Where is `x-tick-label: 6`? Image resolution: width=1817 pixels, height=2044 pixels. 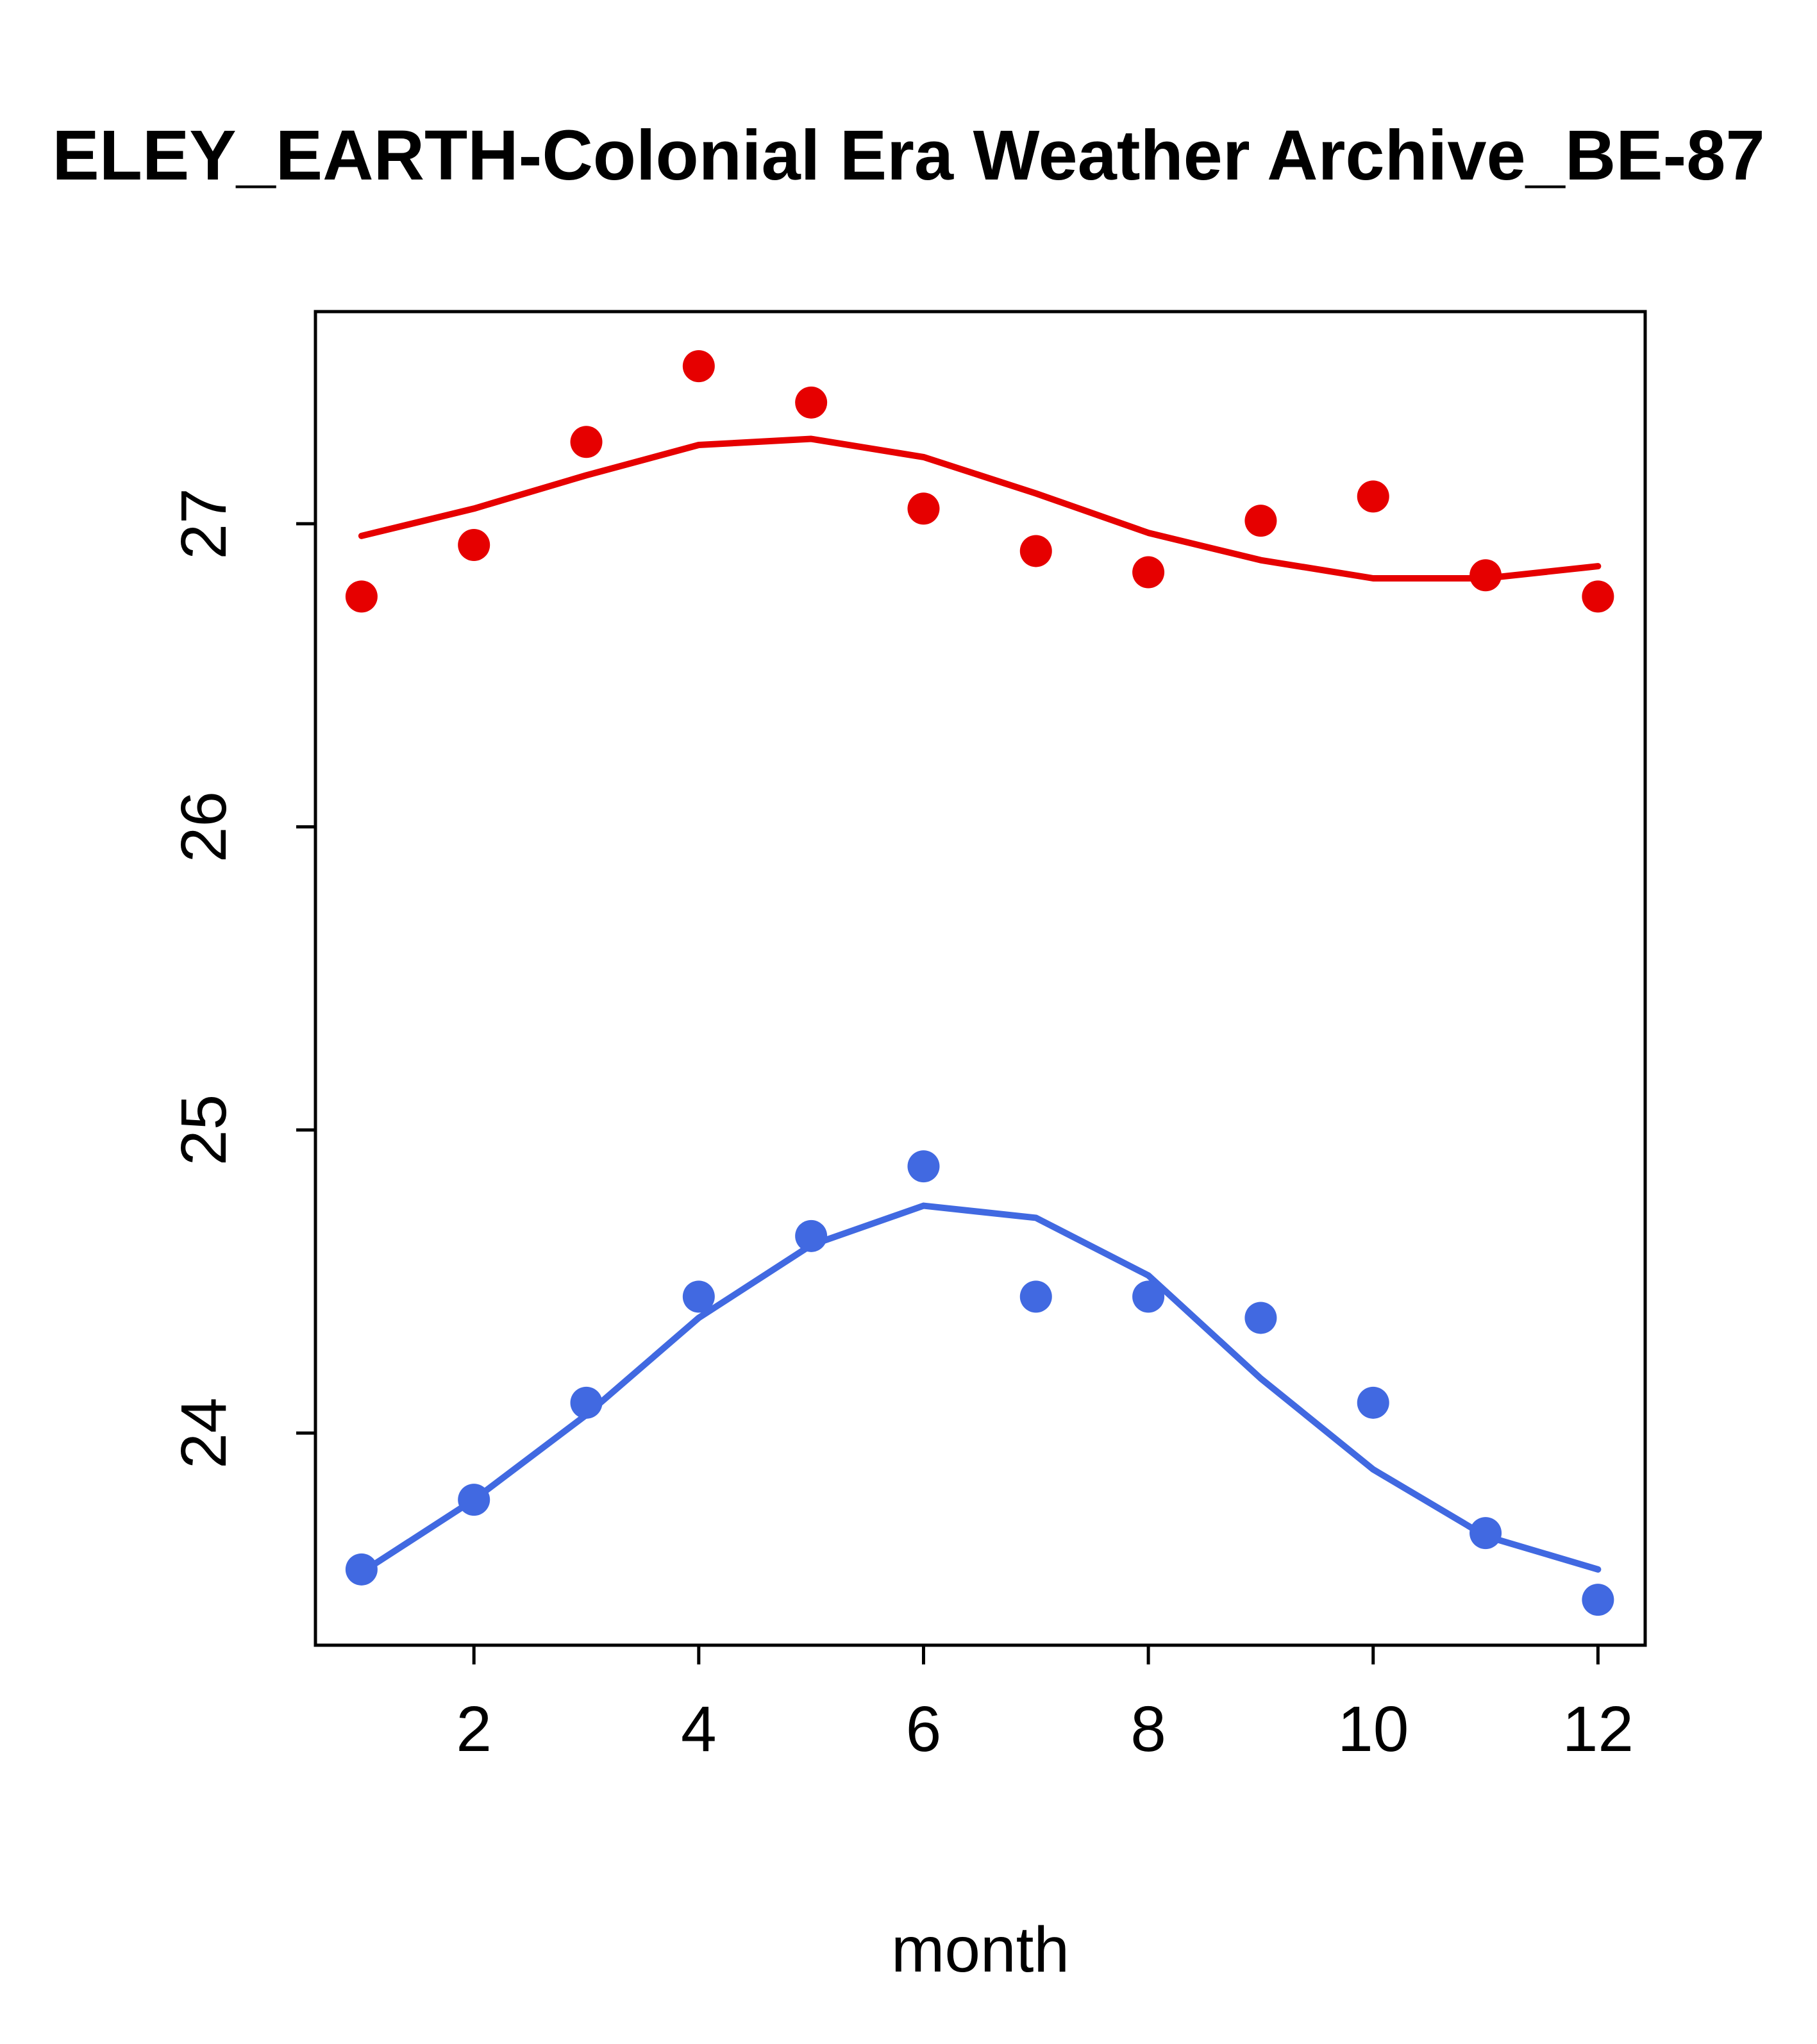 x-tick-label: 6 is located at coordinates (924, 1729).